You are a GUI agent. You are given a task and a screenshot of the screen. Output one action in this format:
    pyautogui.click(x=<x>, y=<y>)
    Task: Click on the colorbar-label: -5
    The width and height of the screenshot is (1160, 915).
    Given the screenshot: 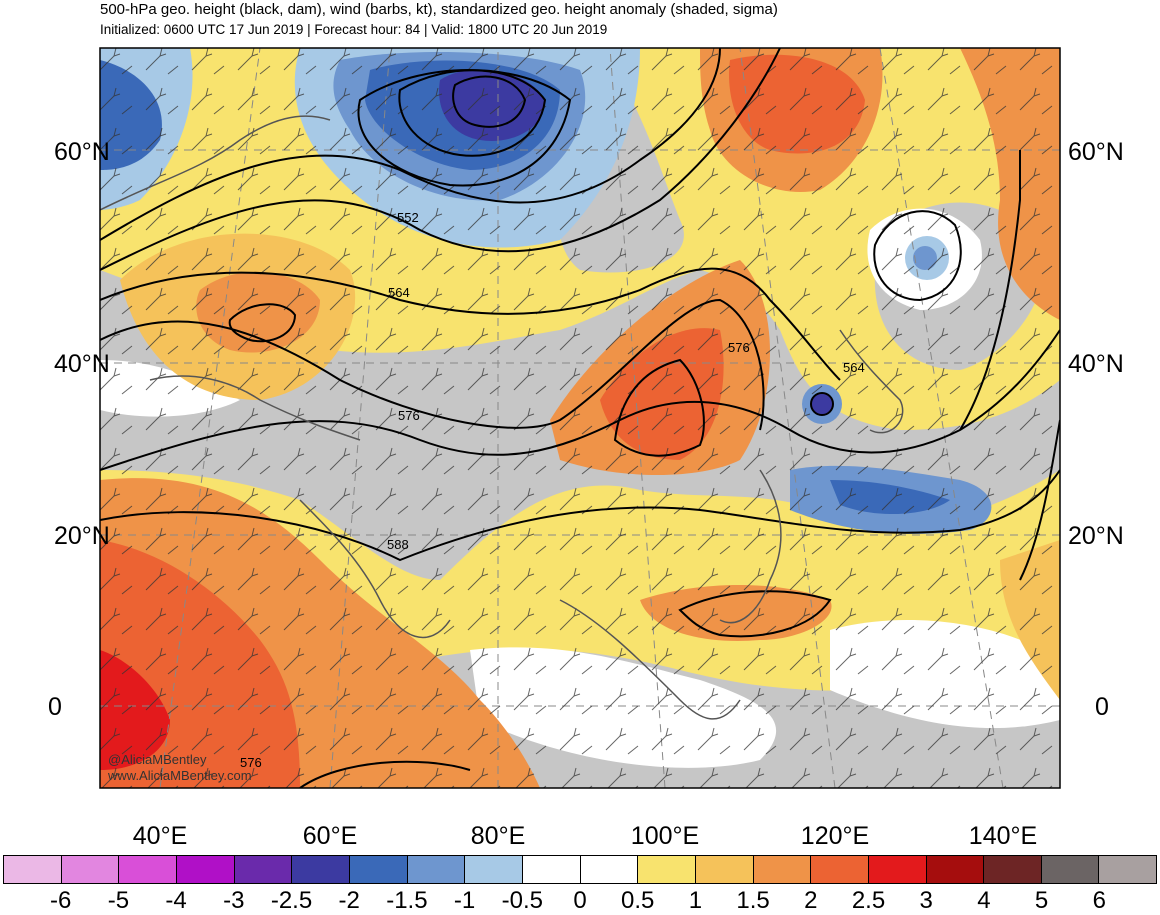 What is the action you would take?
    pyautogui.click(x=118, y=900)
    